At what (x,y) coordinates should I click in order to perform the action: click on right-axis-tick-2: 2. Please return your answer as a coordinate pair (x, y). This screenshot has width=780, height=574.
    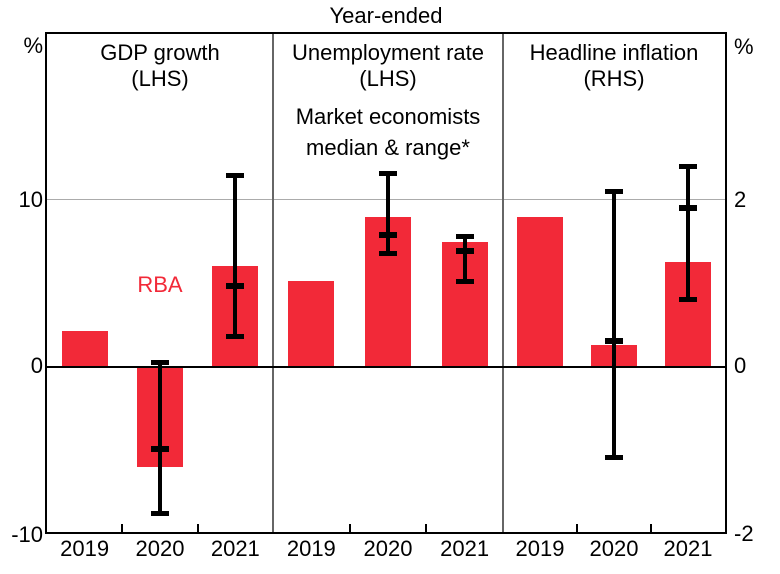
    Looking at the image, I should click on (740, 199).